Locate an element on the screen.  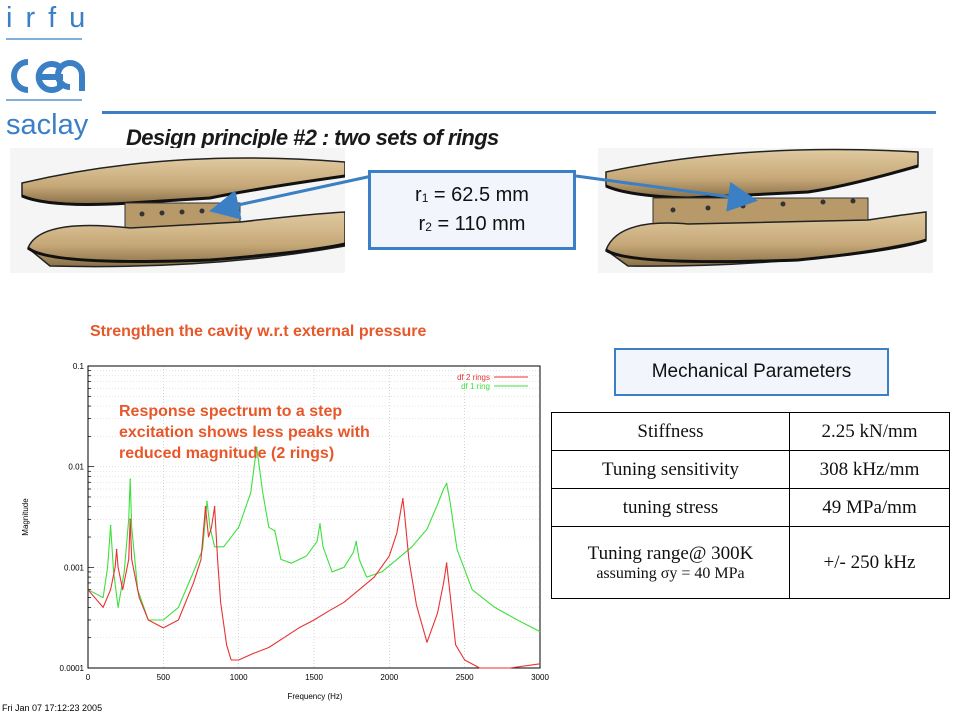
radius-r2: r2 = 110 mm is located at coordinates (472, 224).